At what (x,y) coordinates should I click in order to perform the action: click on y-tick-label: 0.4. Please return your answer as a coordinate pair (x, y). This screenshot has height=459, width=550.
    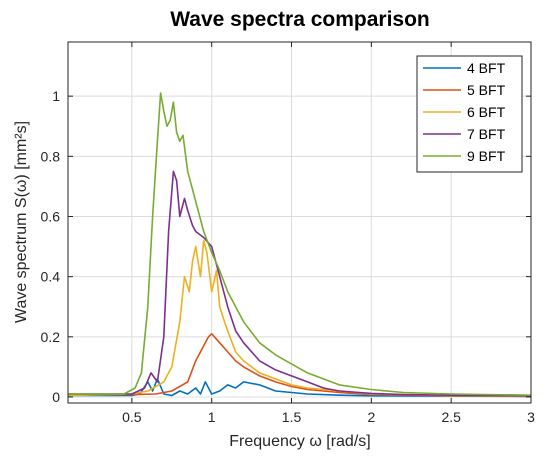
    Looking at the image, I should click on (51, 277).